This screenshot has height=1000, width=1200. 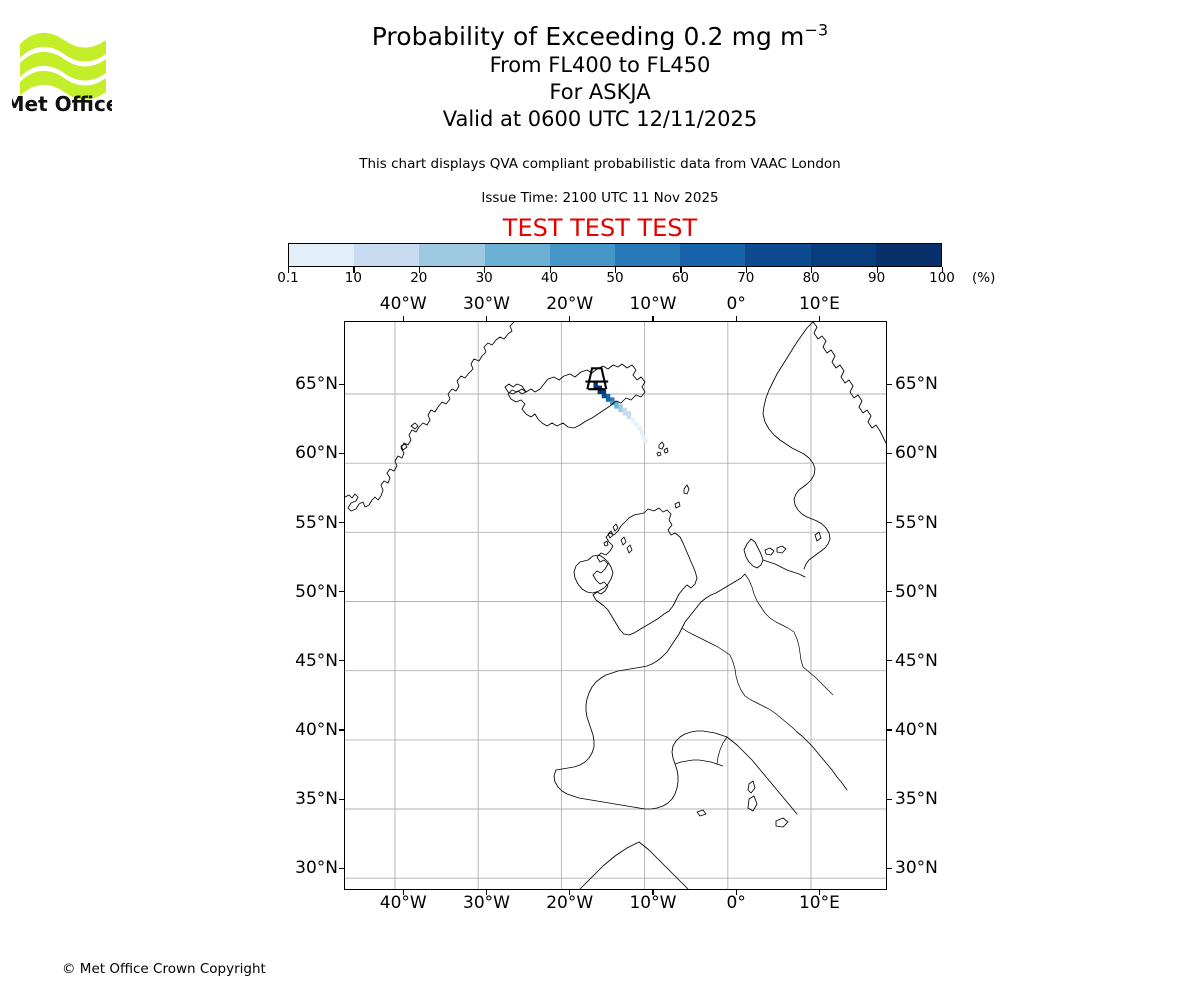 I want to click on colorbar-tick-label: 50, so click(x=615, y=278).